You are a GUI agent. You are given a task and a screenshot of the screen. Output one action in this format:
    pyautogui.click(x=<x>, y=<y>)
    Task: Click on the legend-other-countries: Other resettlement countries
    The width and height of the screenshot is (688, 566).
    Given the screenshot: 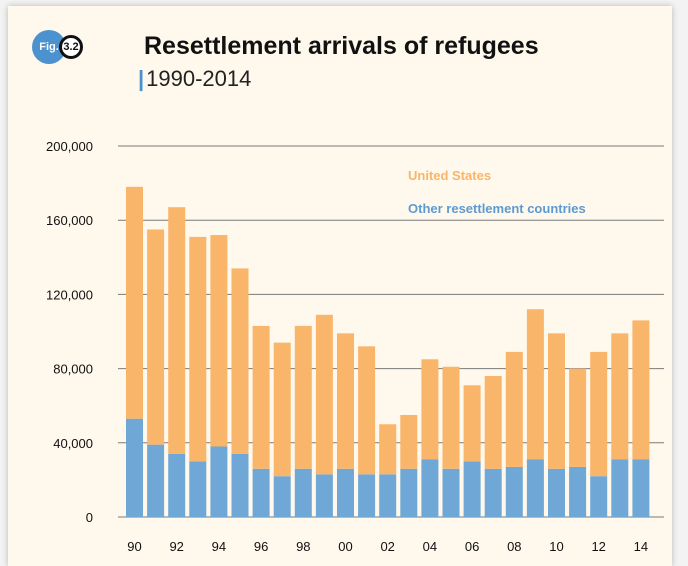 What is the action you would take?
    pyautogui.click(x=497, y=208)
    